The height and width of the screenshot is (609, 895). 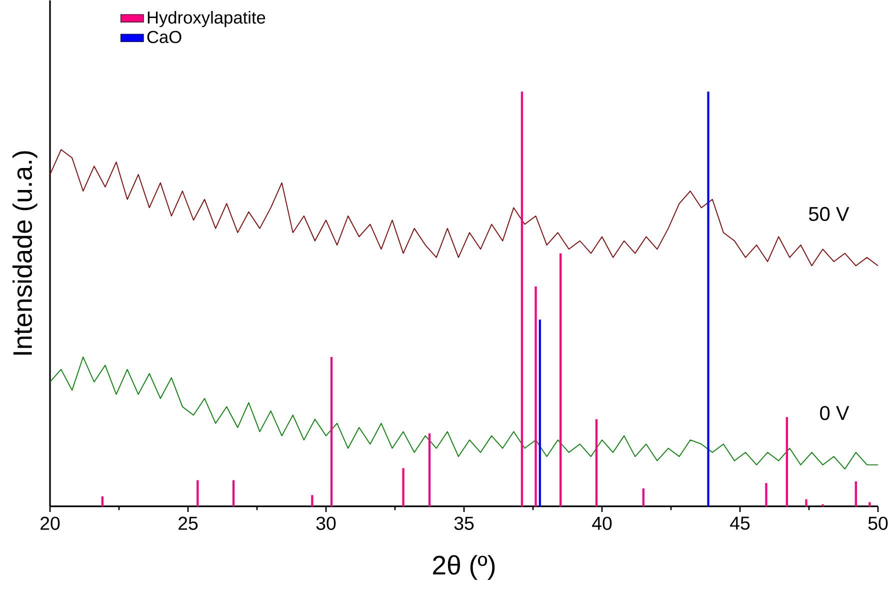 I want to click on legend-label: Hydroxylapatite, so click(x=207, y=19).